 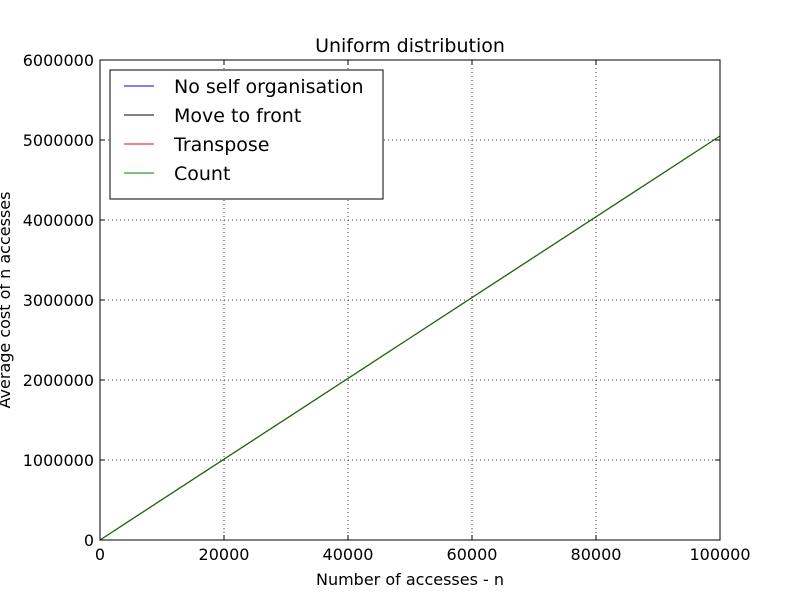 I want to click on x-tick-label: 100000, so click(x=719, y=554).